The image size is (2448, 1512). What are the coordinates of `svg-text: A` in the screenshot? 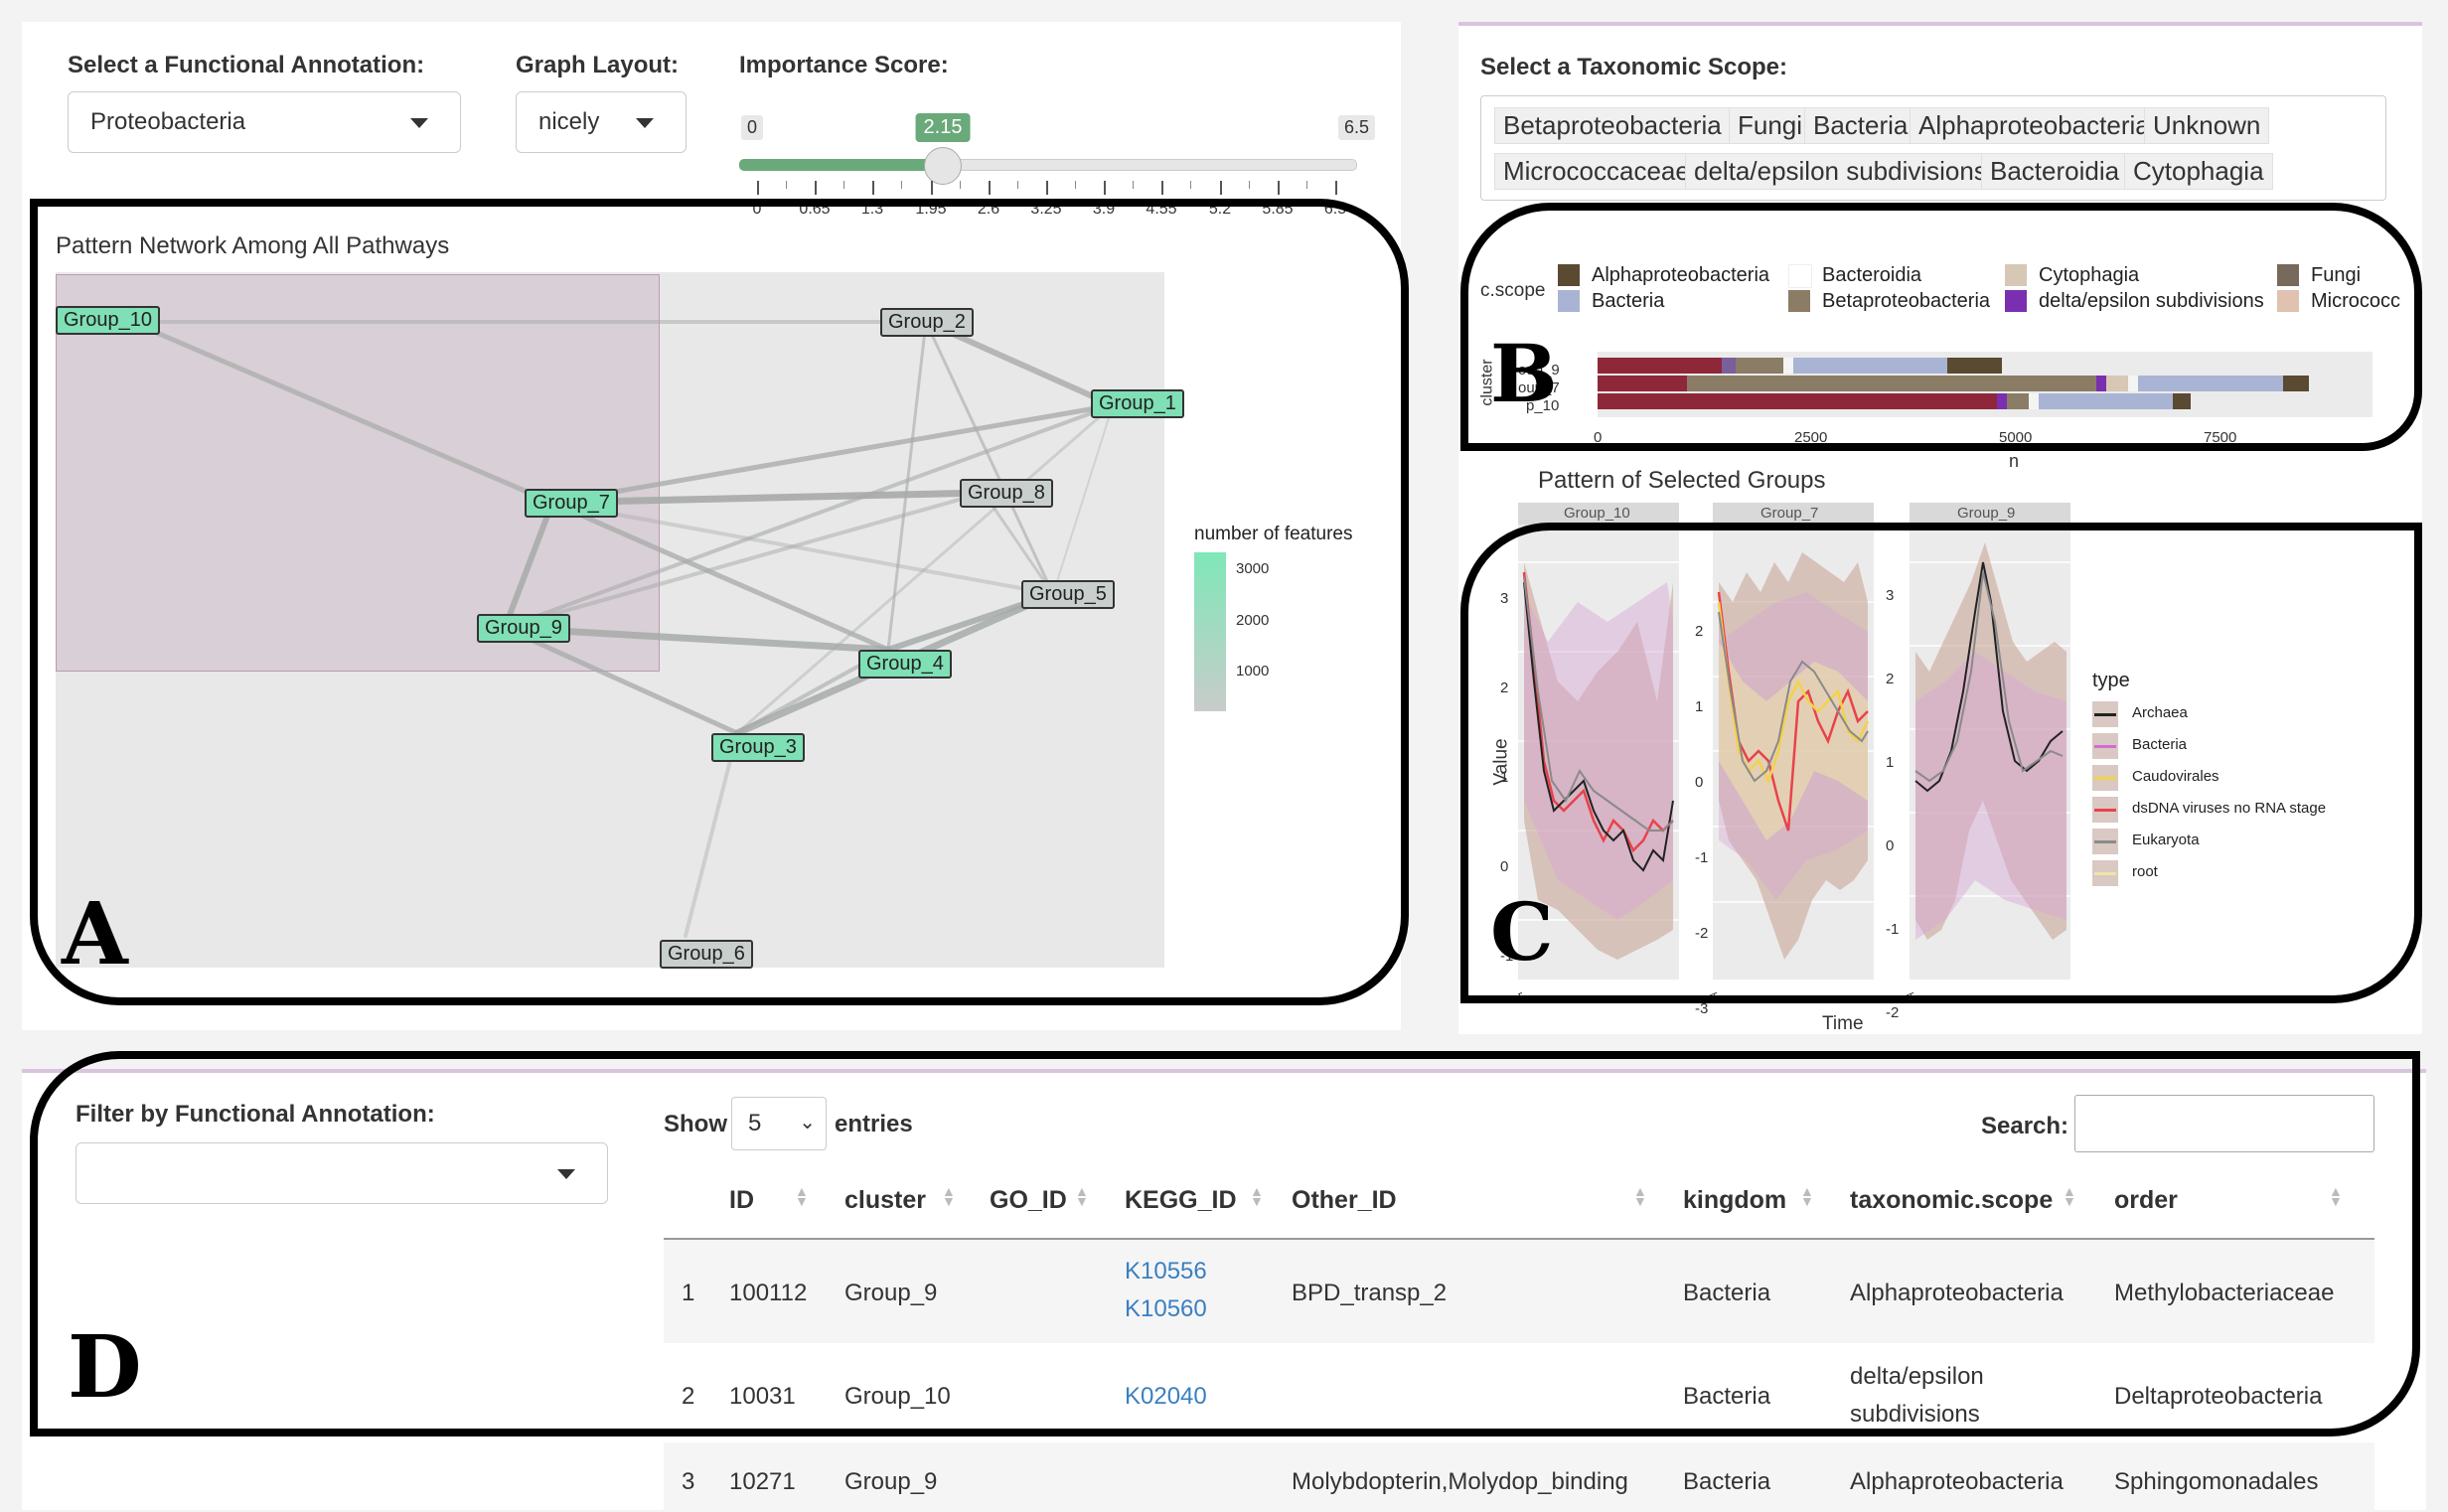 It's located at (1714, 995).